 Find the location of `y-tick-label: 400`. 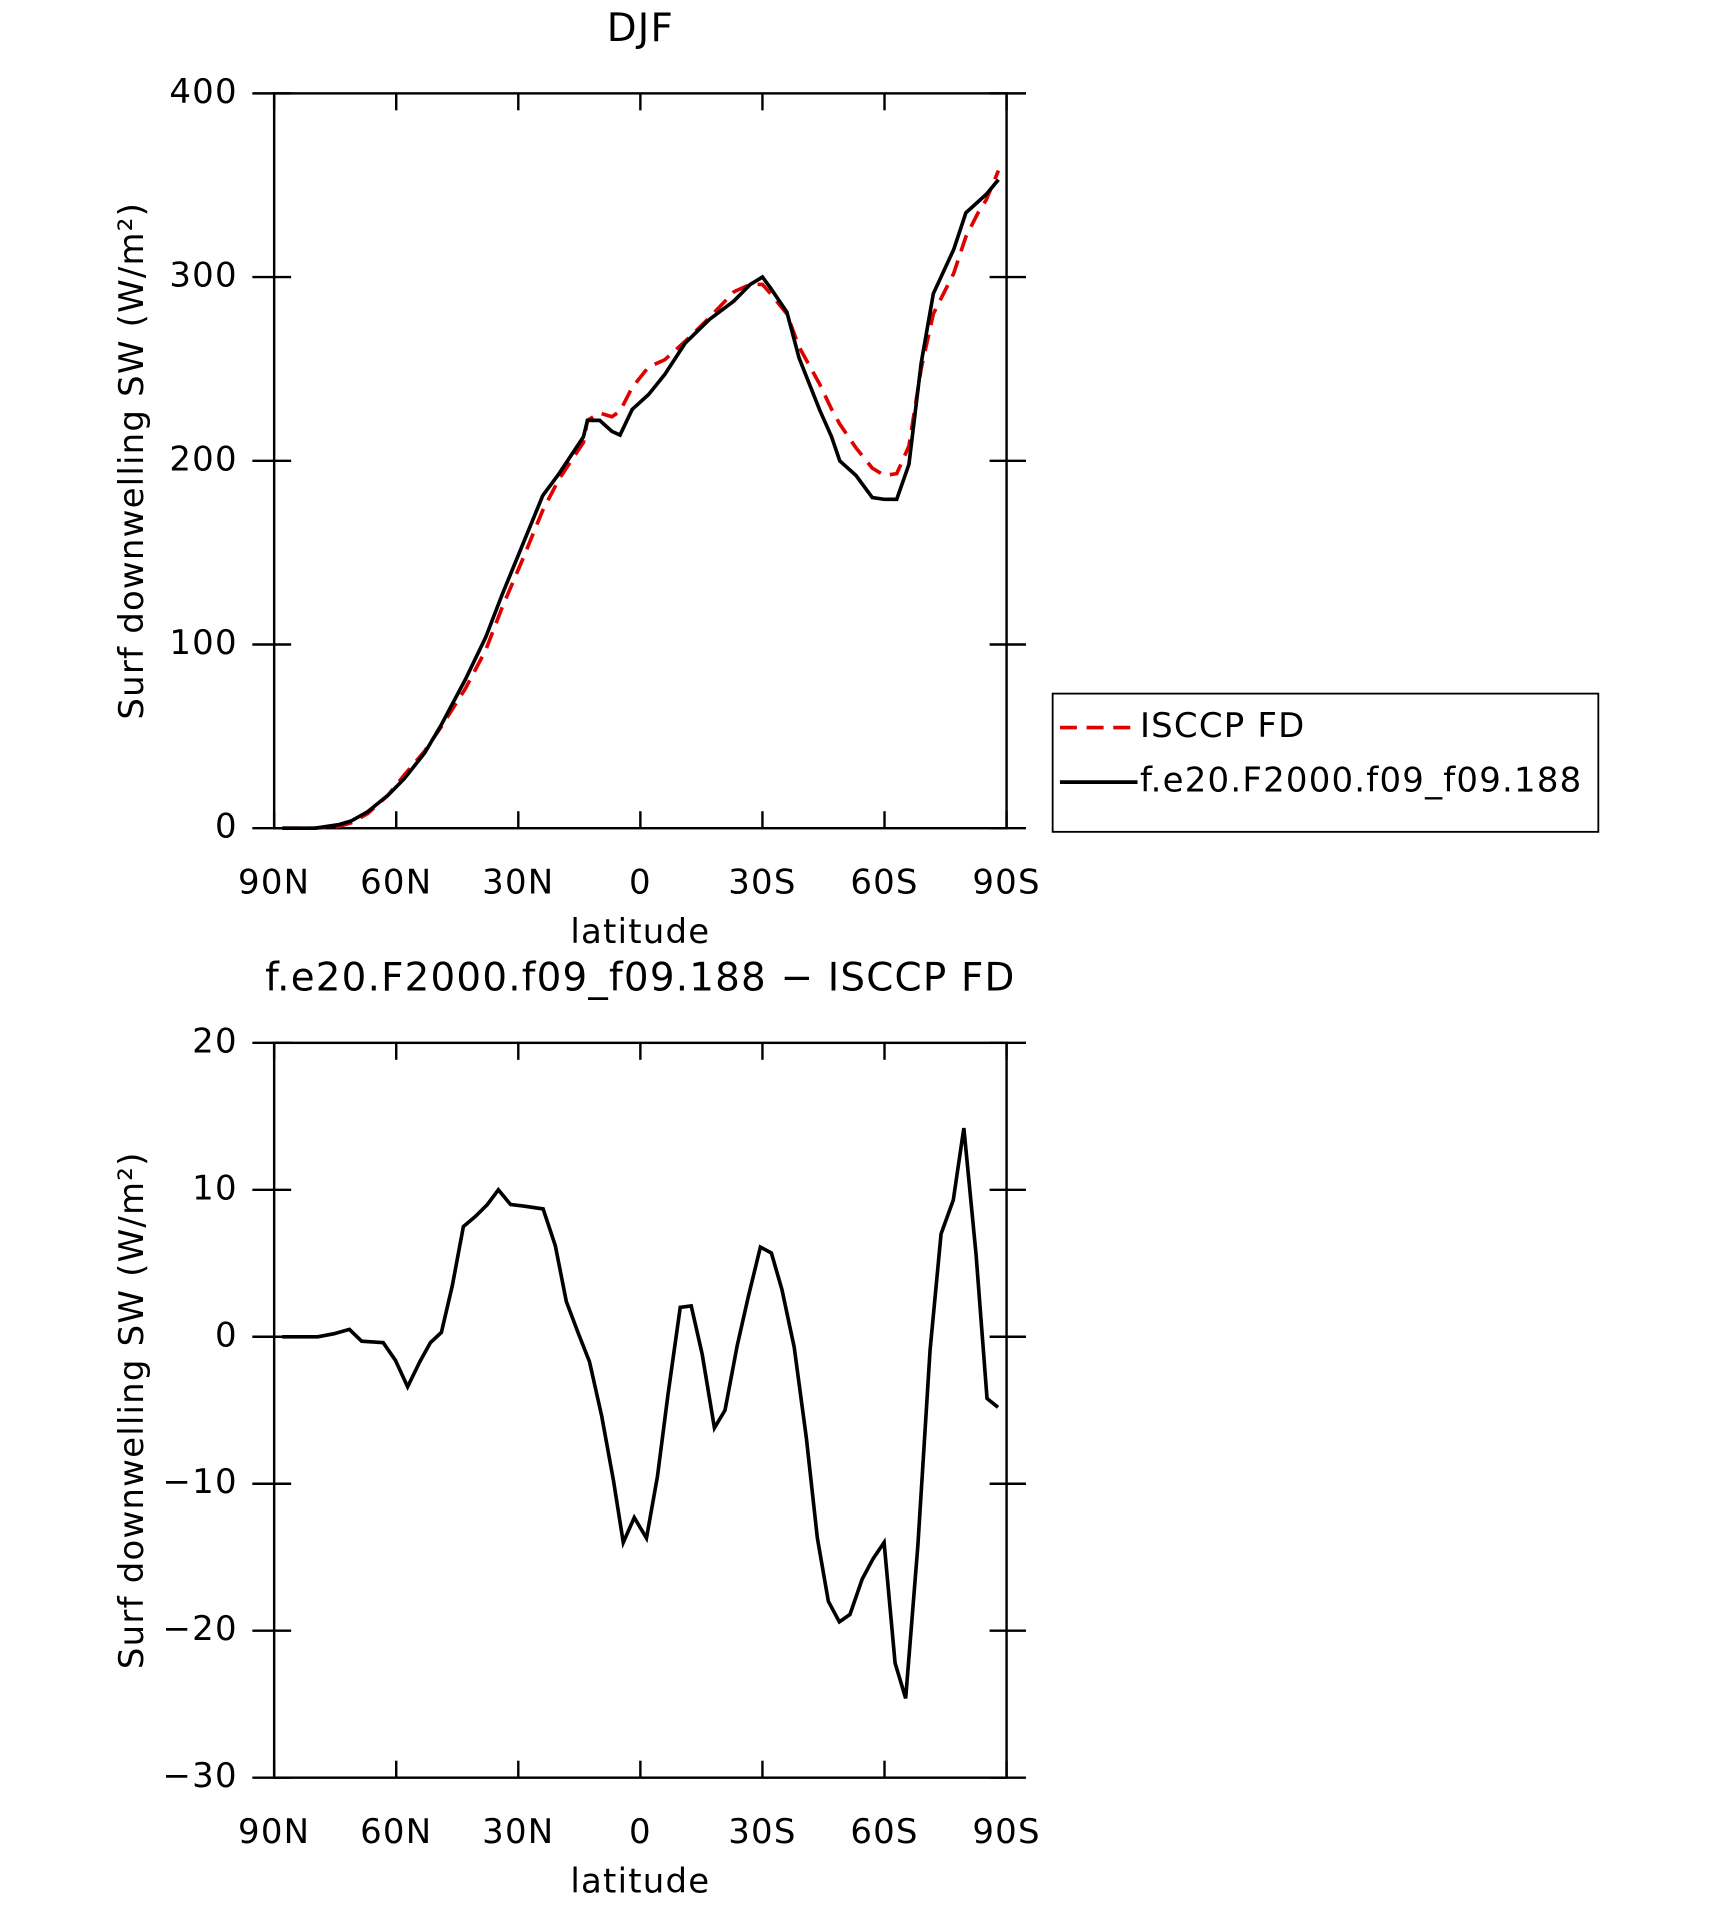

y-tick-label: 400 is located at coordinates (203, 92).